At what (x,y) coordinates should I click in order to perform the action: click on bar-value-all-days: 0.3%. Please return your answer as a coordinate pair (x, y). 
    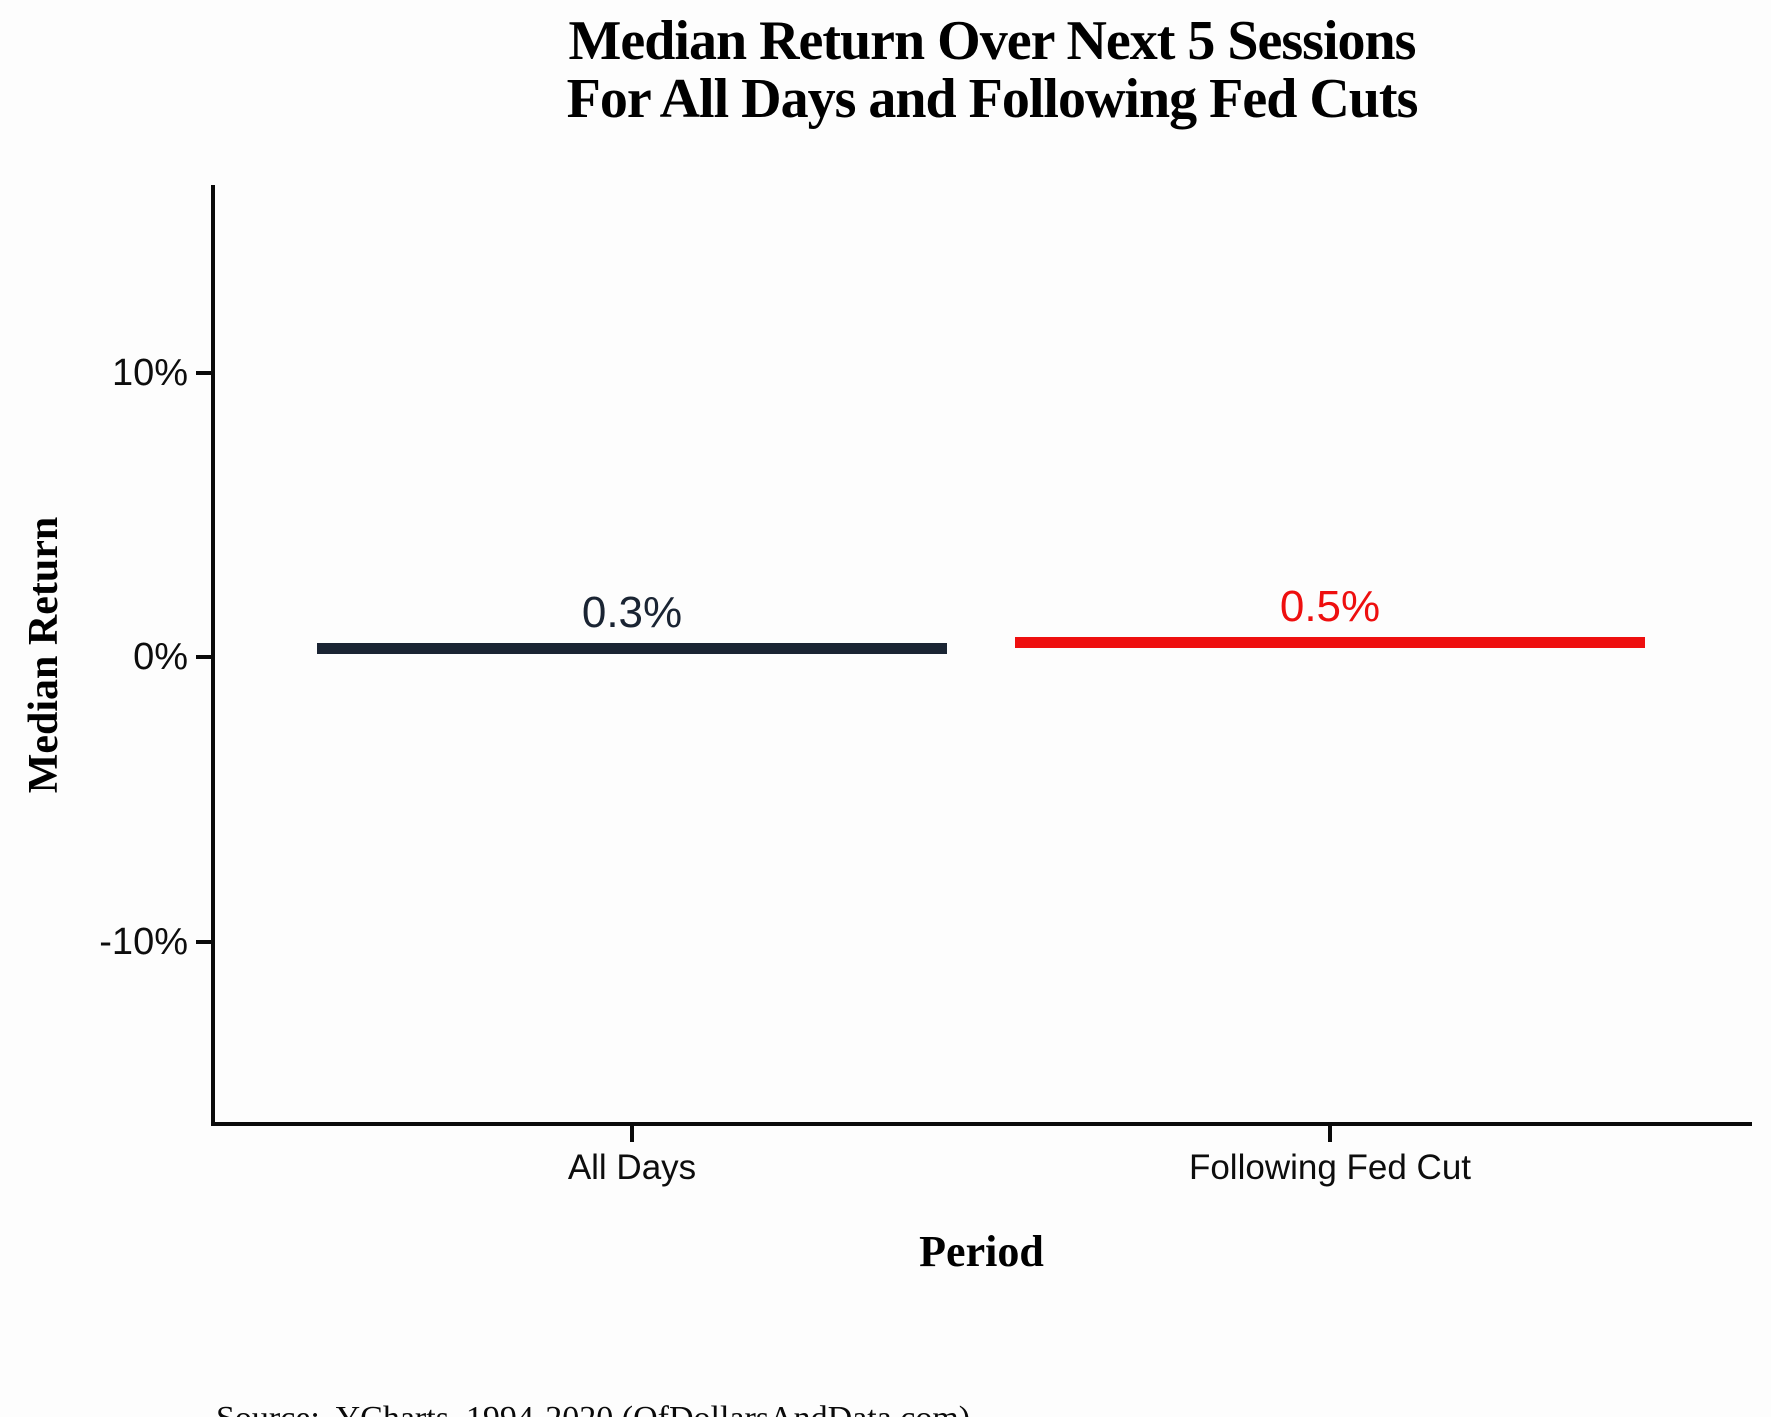
    Looking at the image, I should click on (632, 612).